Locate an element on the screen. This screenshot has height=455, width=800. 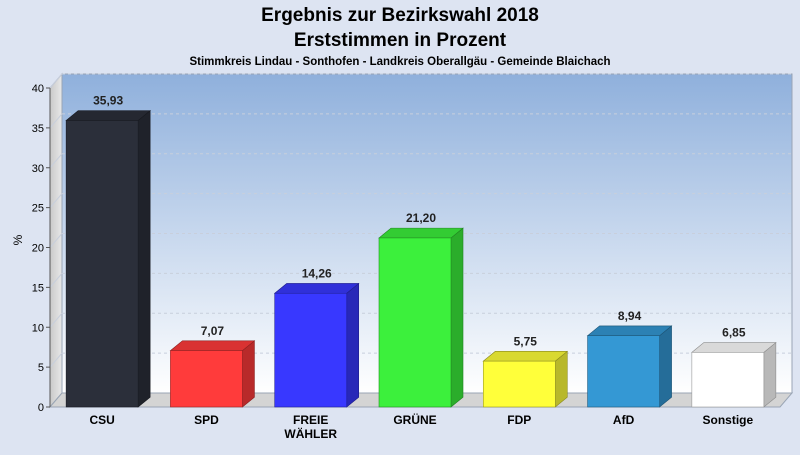
y-tick-label: 10 is located at coordinates (38, 328).